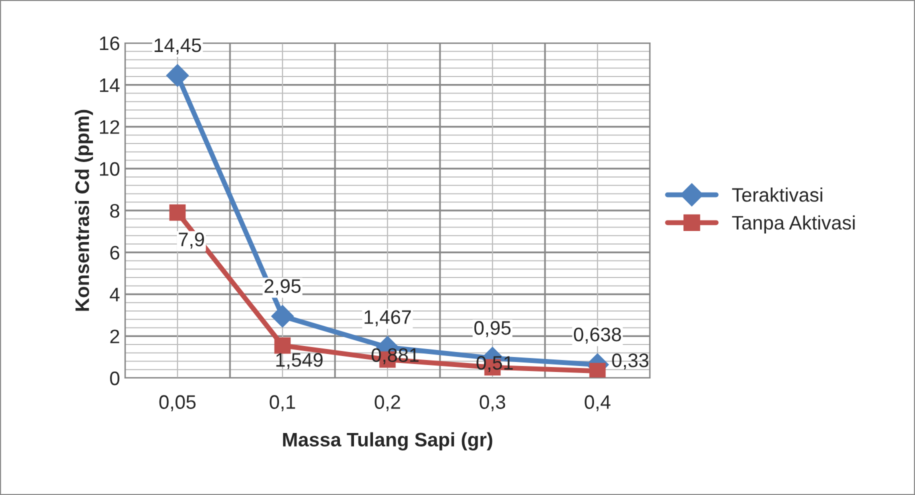 The height and width of the screenshot is (495, 915). Describe the element at coordinates (630, 361) in the screenshot. I see `data-label: 0,33` at that location.